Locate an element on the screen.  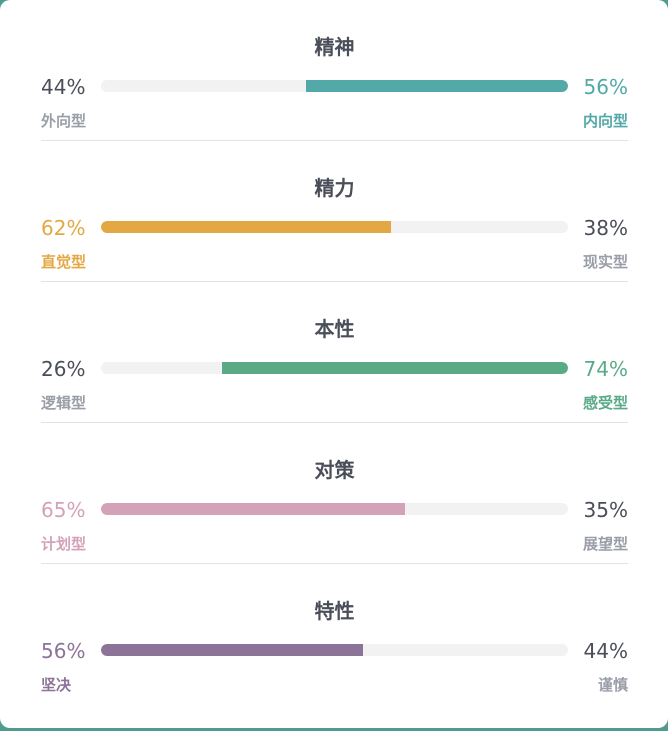
left-percent: 65% is located at coordinates (63, 510).